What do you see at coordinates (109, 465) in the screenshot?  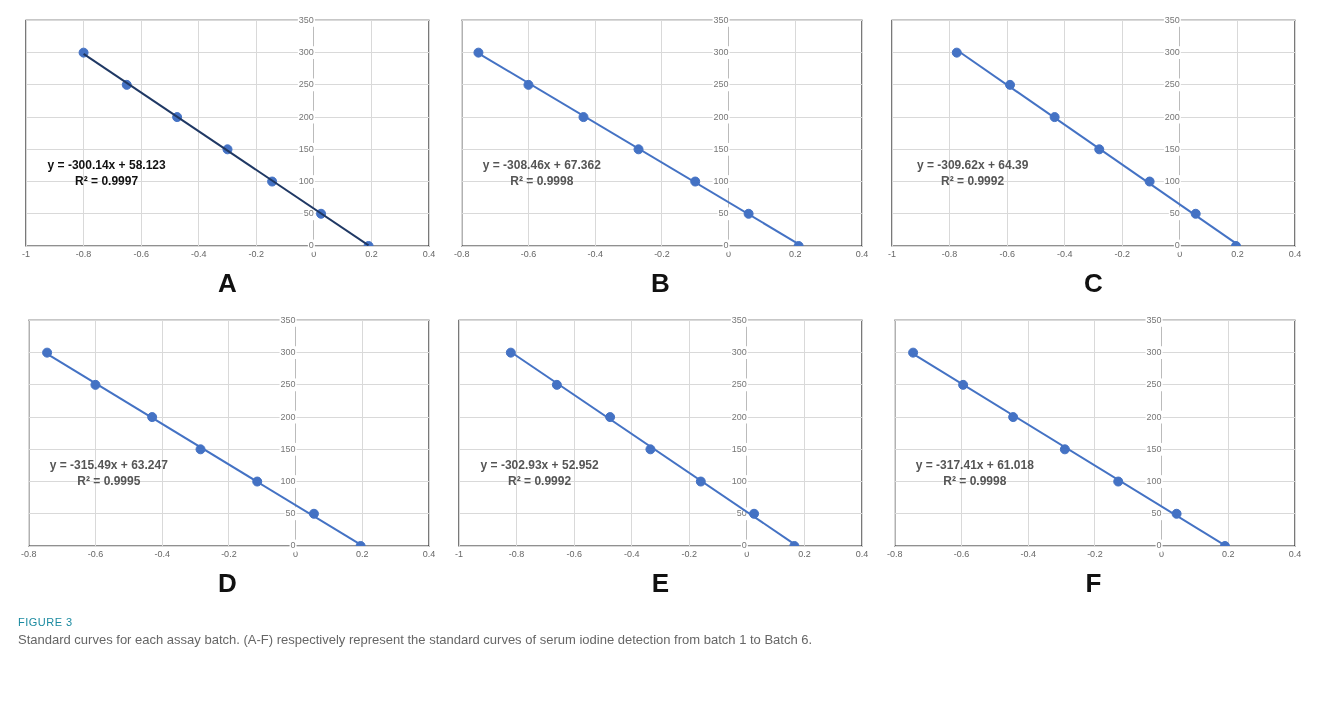 I see `annotation: y = -315.49x + 63.247` at bounding box center [109, 465].